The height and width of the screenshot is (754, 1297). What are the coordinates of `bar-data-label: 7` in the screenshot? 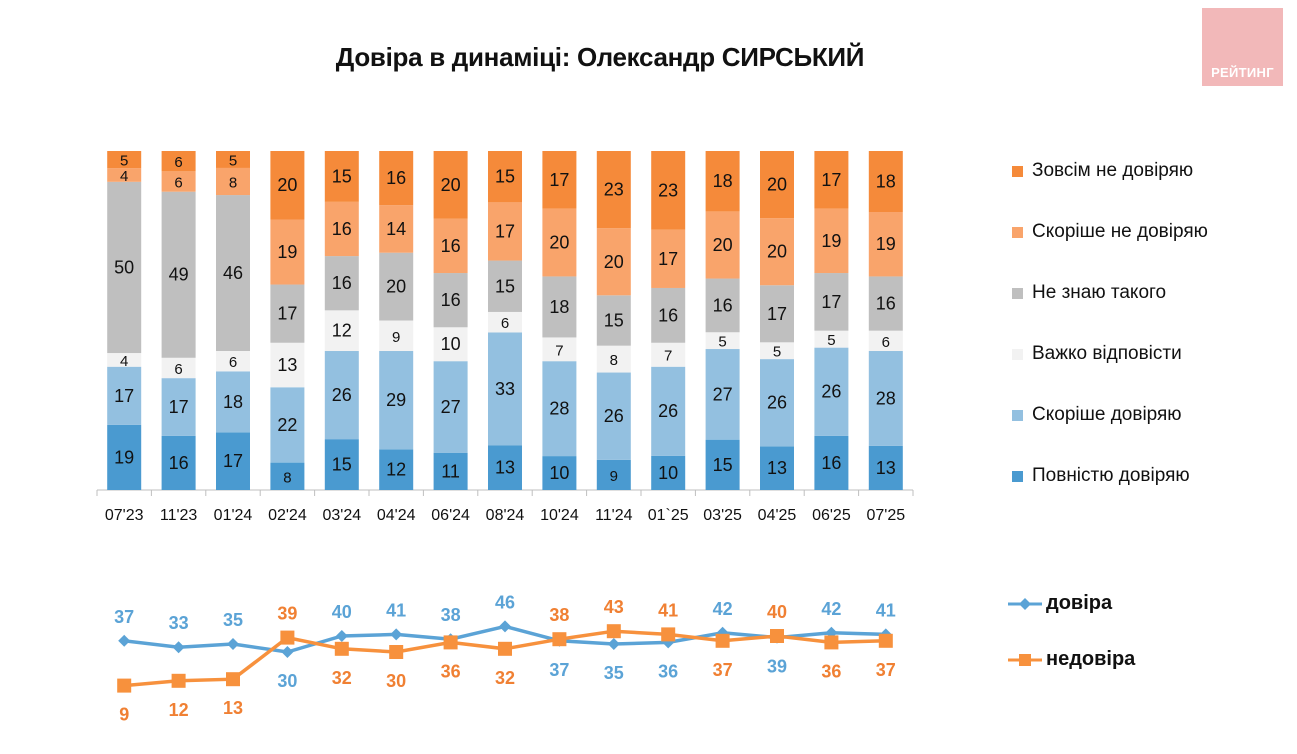 It's located at (668, 356).